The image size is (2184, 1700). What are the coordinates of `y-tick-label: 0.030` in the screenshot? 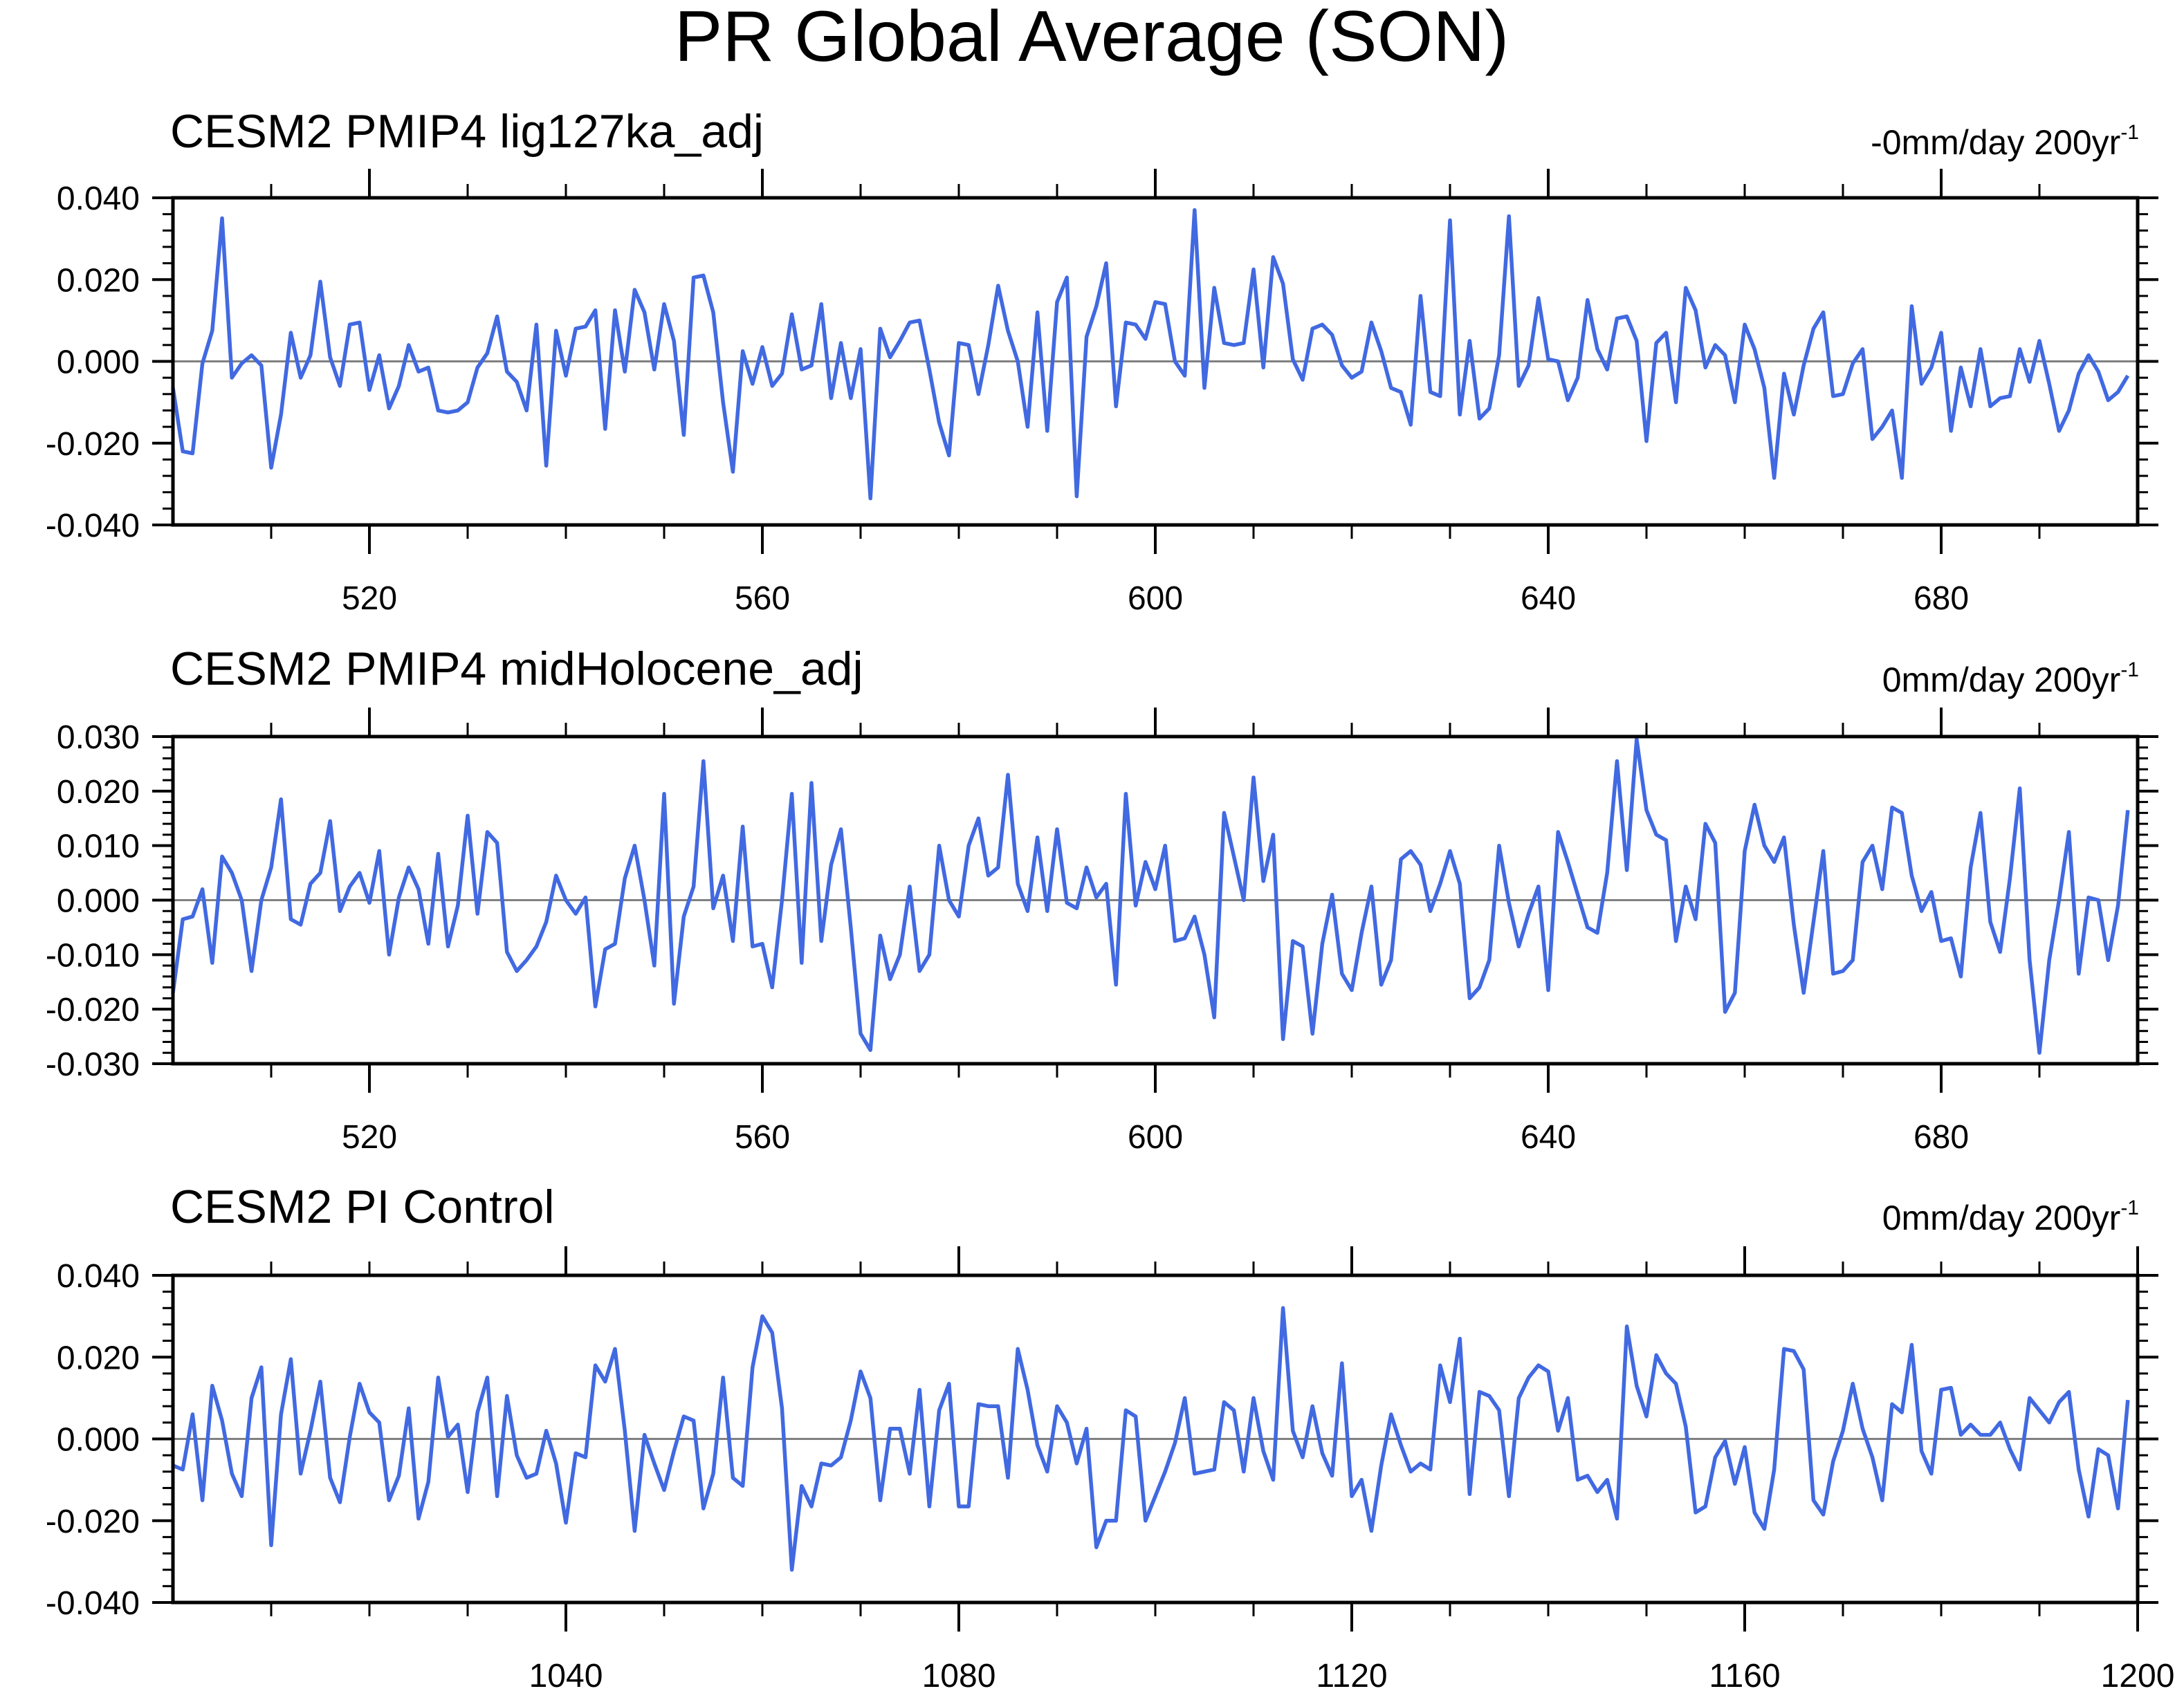 It's located at (98, 737).